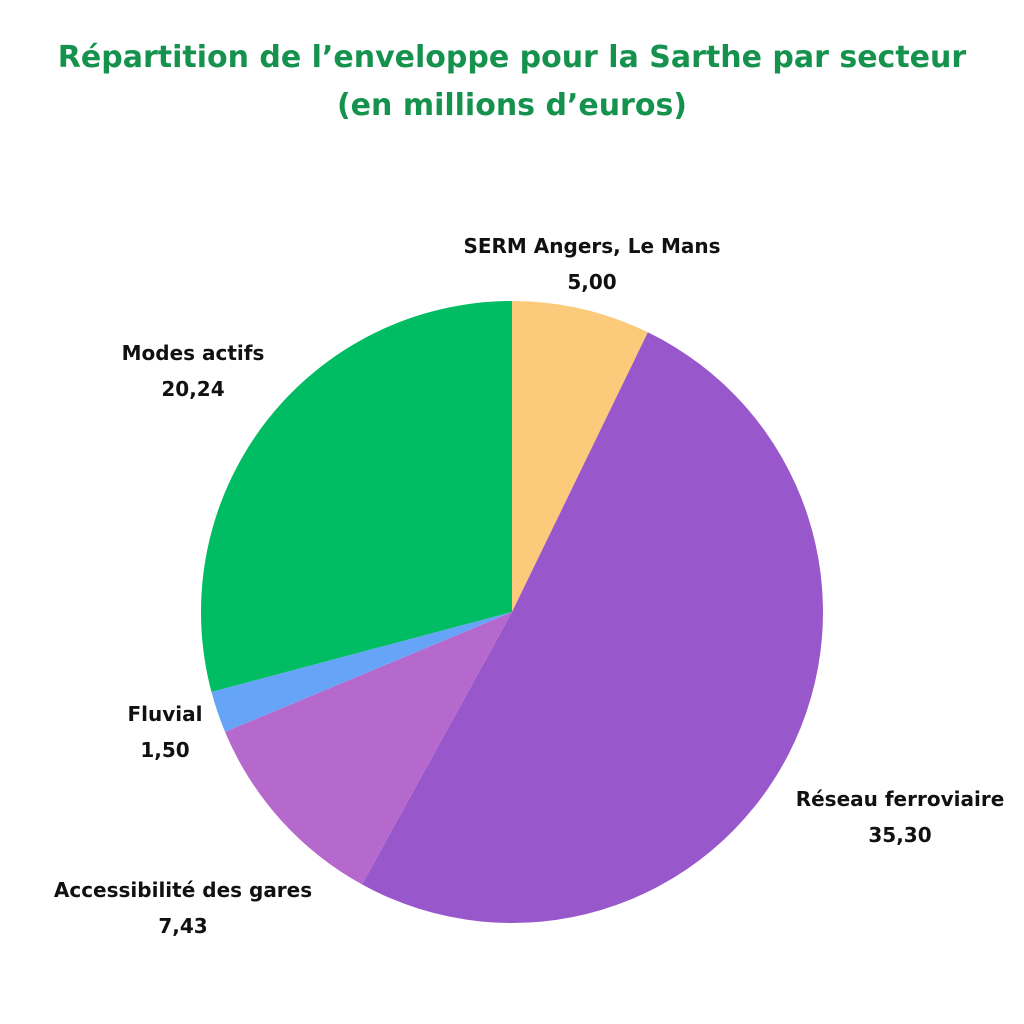 The height and width of the screenshot is (1024, 1024). What do you see at coordinates (165, 714) in the screenshot?
I see `slice-label-3: Fluvial` at bounding box center [165, 714].